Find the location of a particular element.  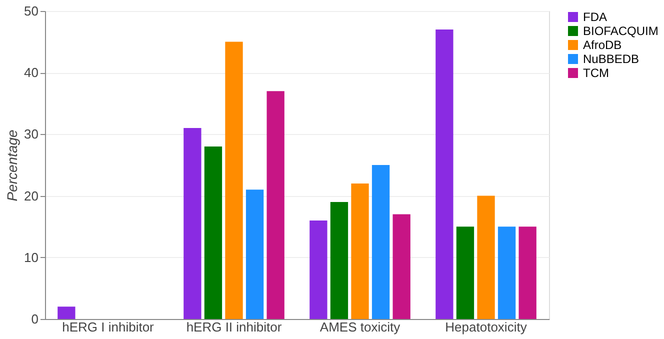

y-axis-title: Percentage is located at coordinates (12, 165).